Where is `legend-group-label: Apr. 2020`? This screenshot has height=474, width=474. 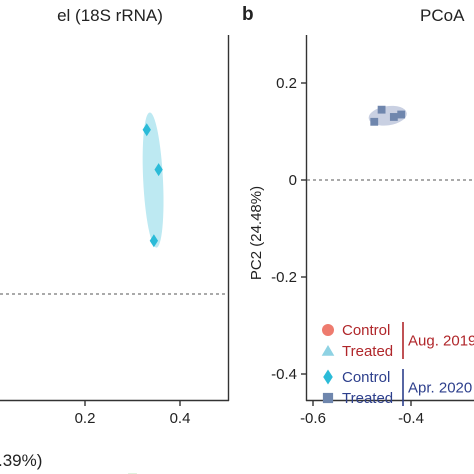 legend-group-label: Apr. 2020 is located at coordinates (440, 388).